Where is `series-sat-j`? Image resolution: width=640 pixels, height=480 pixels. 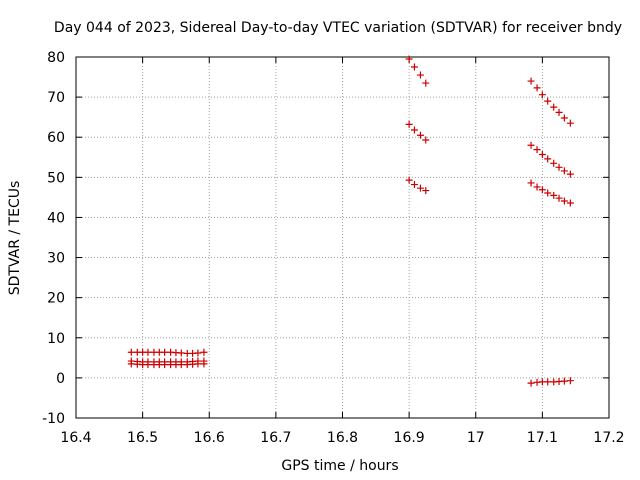 series-sat-j is located at coordinates (550, 382).